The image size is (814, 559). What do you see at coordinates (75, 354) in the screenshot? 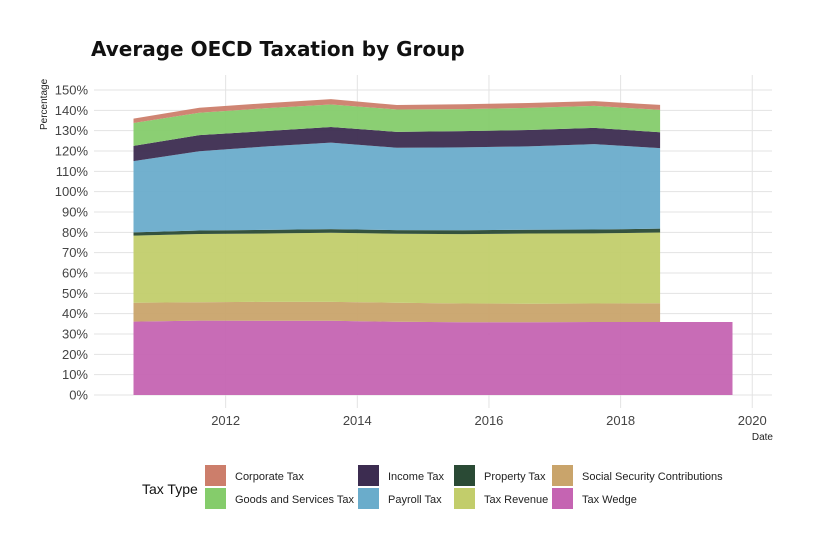
I see `y-tick-label: 20%` at bounding box center [75, 354].